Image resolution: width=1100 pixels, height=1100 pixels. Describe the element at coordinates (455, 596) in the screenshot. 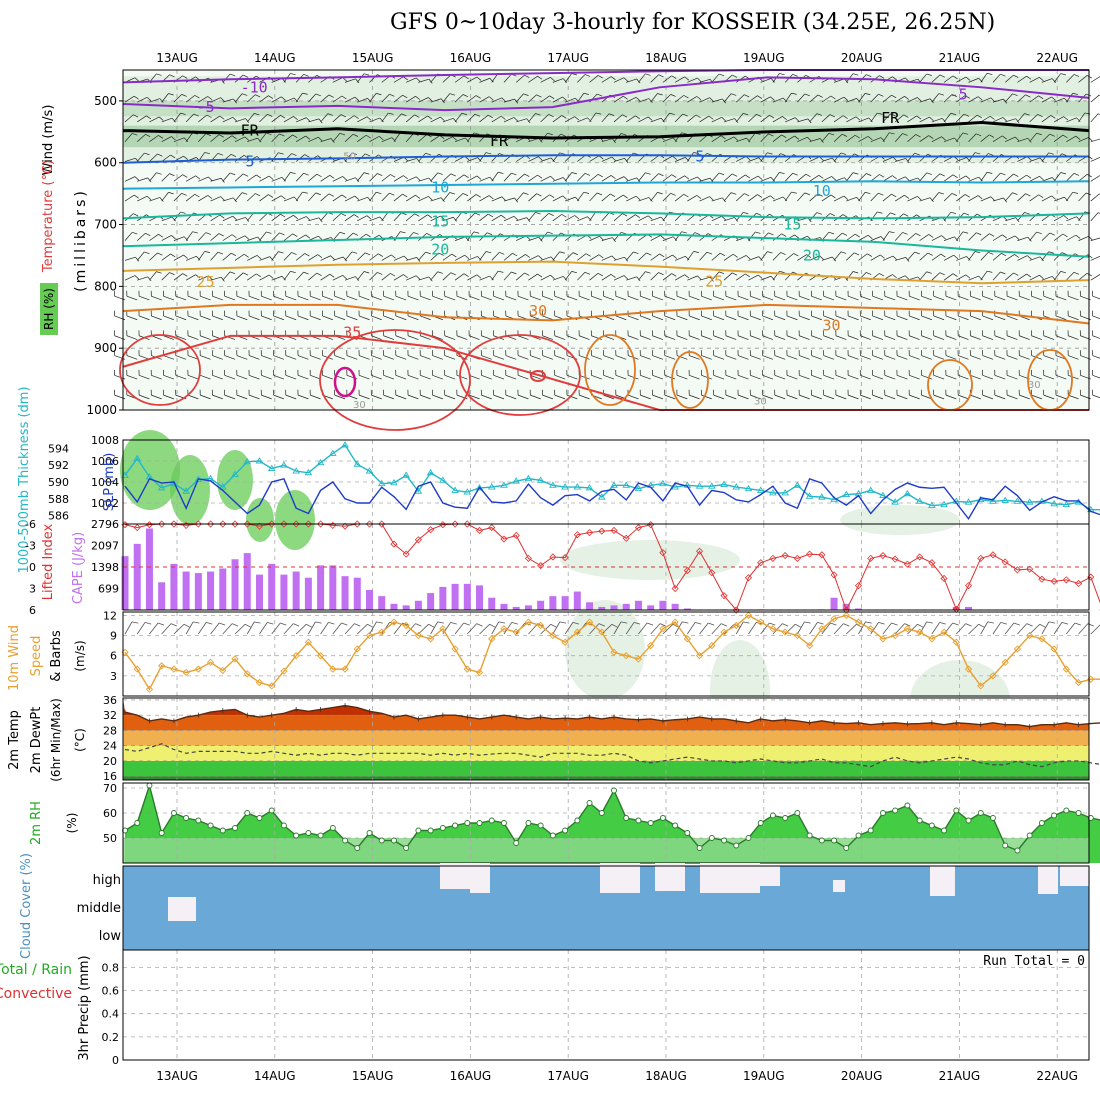

I see `cape-bar` at that location.